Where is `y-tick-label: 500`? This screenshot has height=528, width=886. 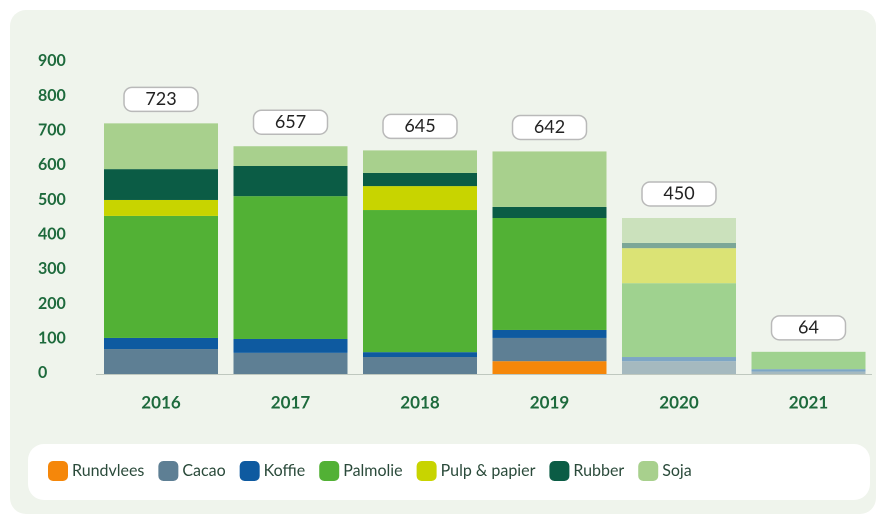 y-tick-label: 500 is located at coordinates (52, 199).